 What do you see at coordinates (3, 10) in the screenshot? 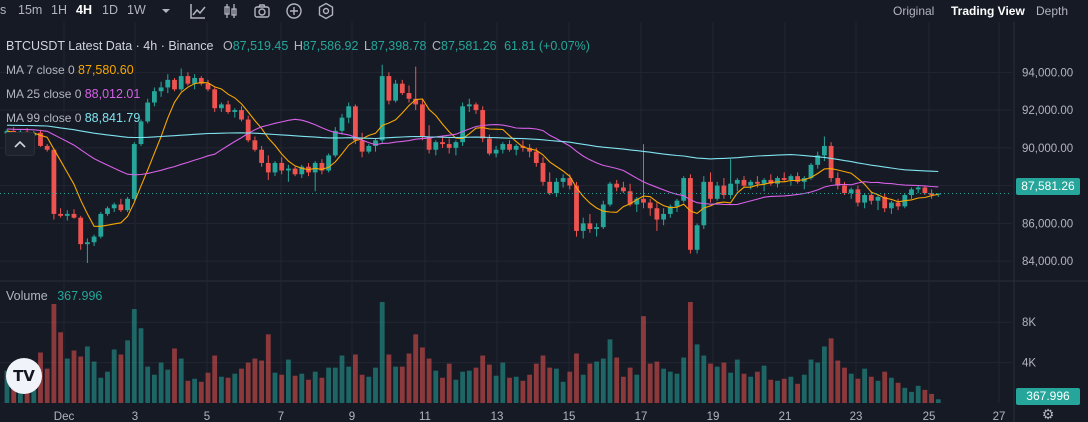
I see `interval-partial: s` at bounding box center [3, 10].